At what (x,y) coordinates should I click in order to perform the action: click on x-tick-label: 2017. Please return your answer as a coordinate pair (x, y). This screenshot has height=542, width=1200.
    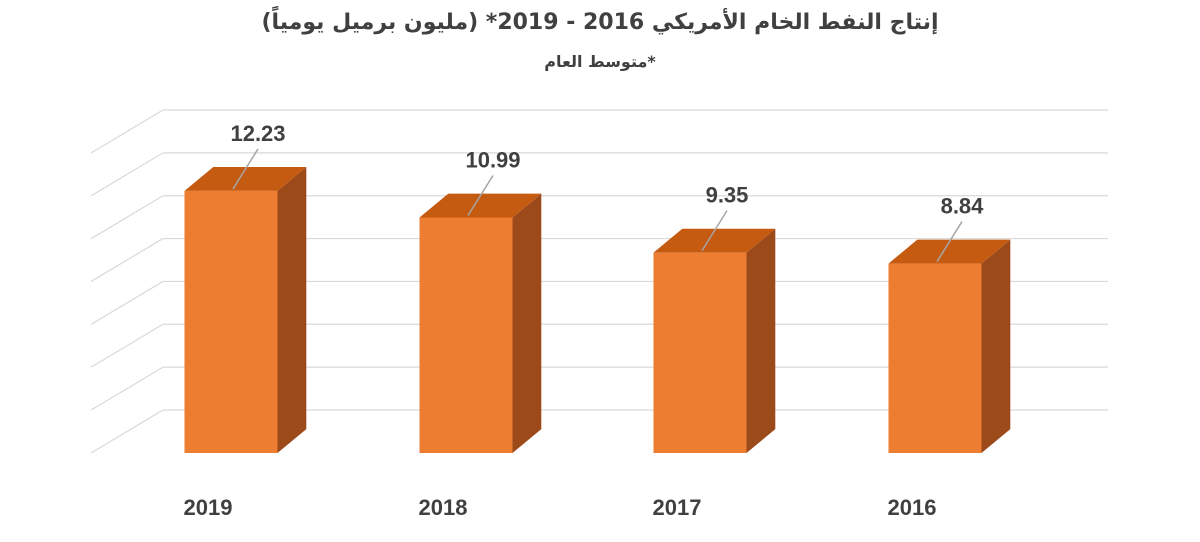
    Looking at the image, I should click on (677, 507).